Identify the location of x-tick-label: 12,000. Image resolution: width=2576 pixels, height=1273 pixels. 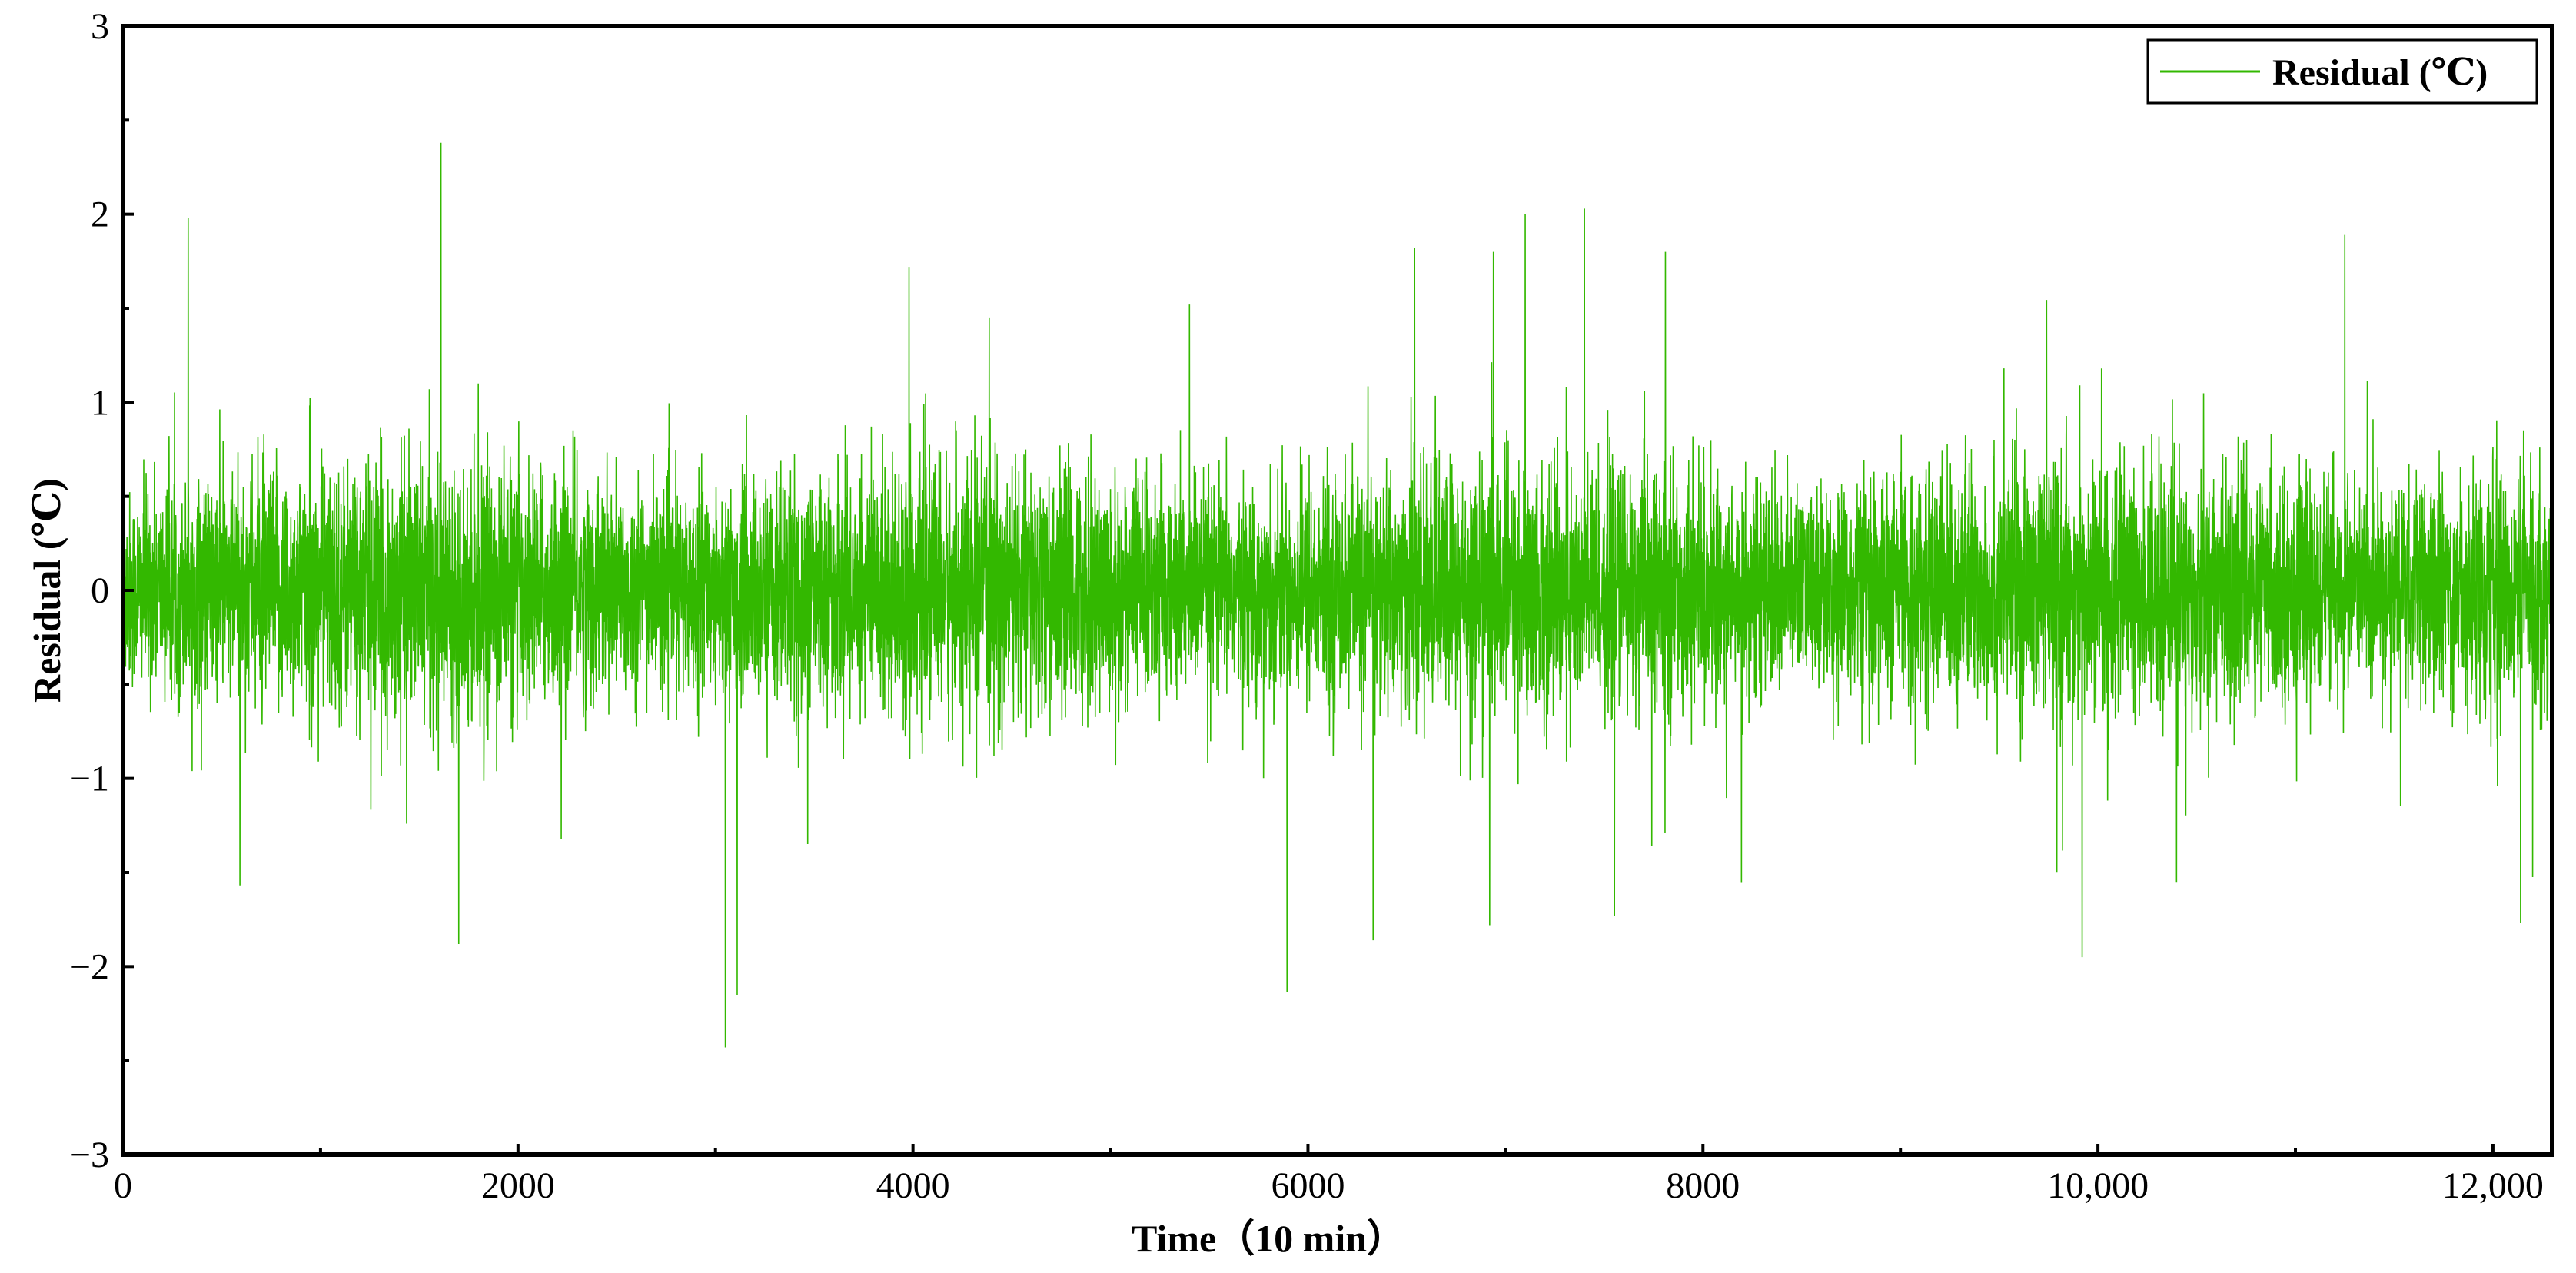
(2493, 1185).